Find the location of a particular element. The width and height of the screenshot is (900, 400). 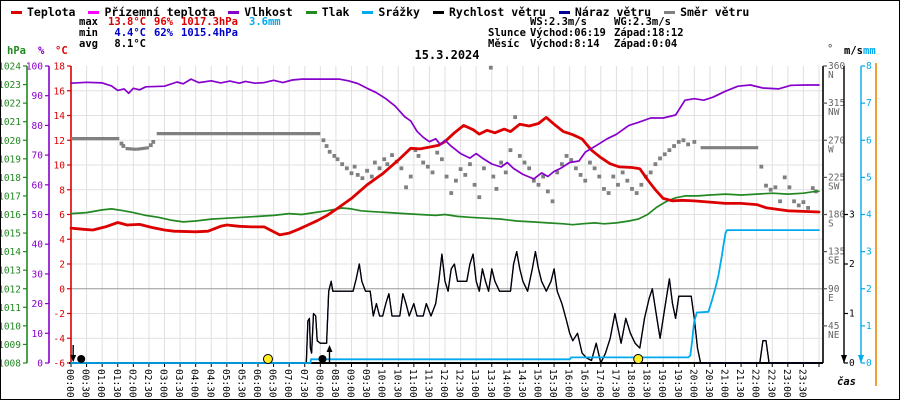

humidity-axis-tick-label: 90 is located at coordinates (38, 96).